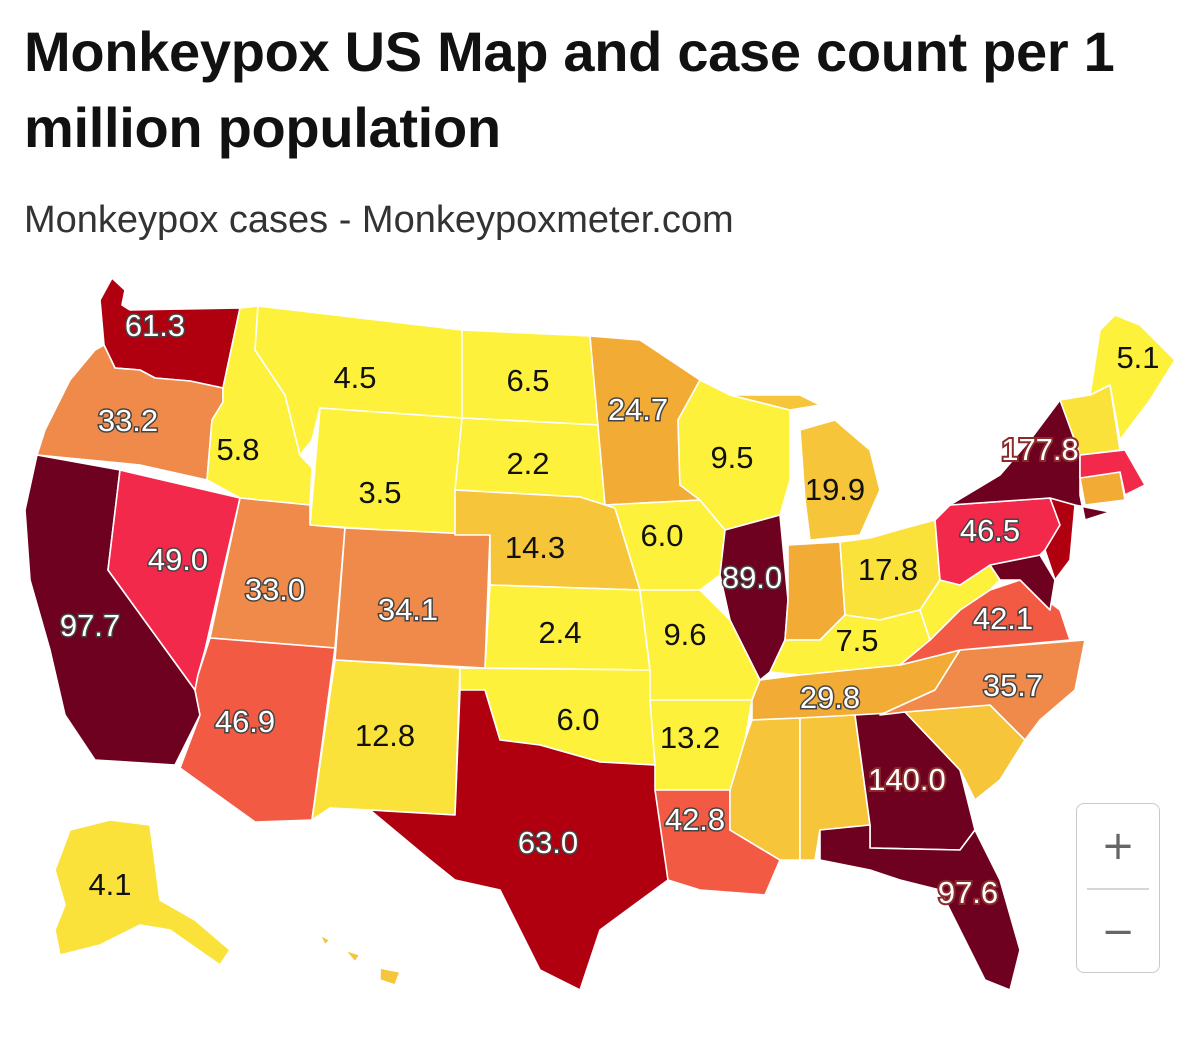 The image size is (1200, 1059). What do you see at coordinates (805, 467) in the screenshot?
I see `state-mi` at bounding box center [805, 467].